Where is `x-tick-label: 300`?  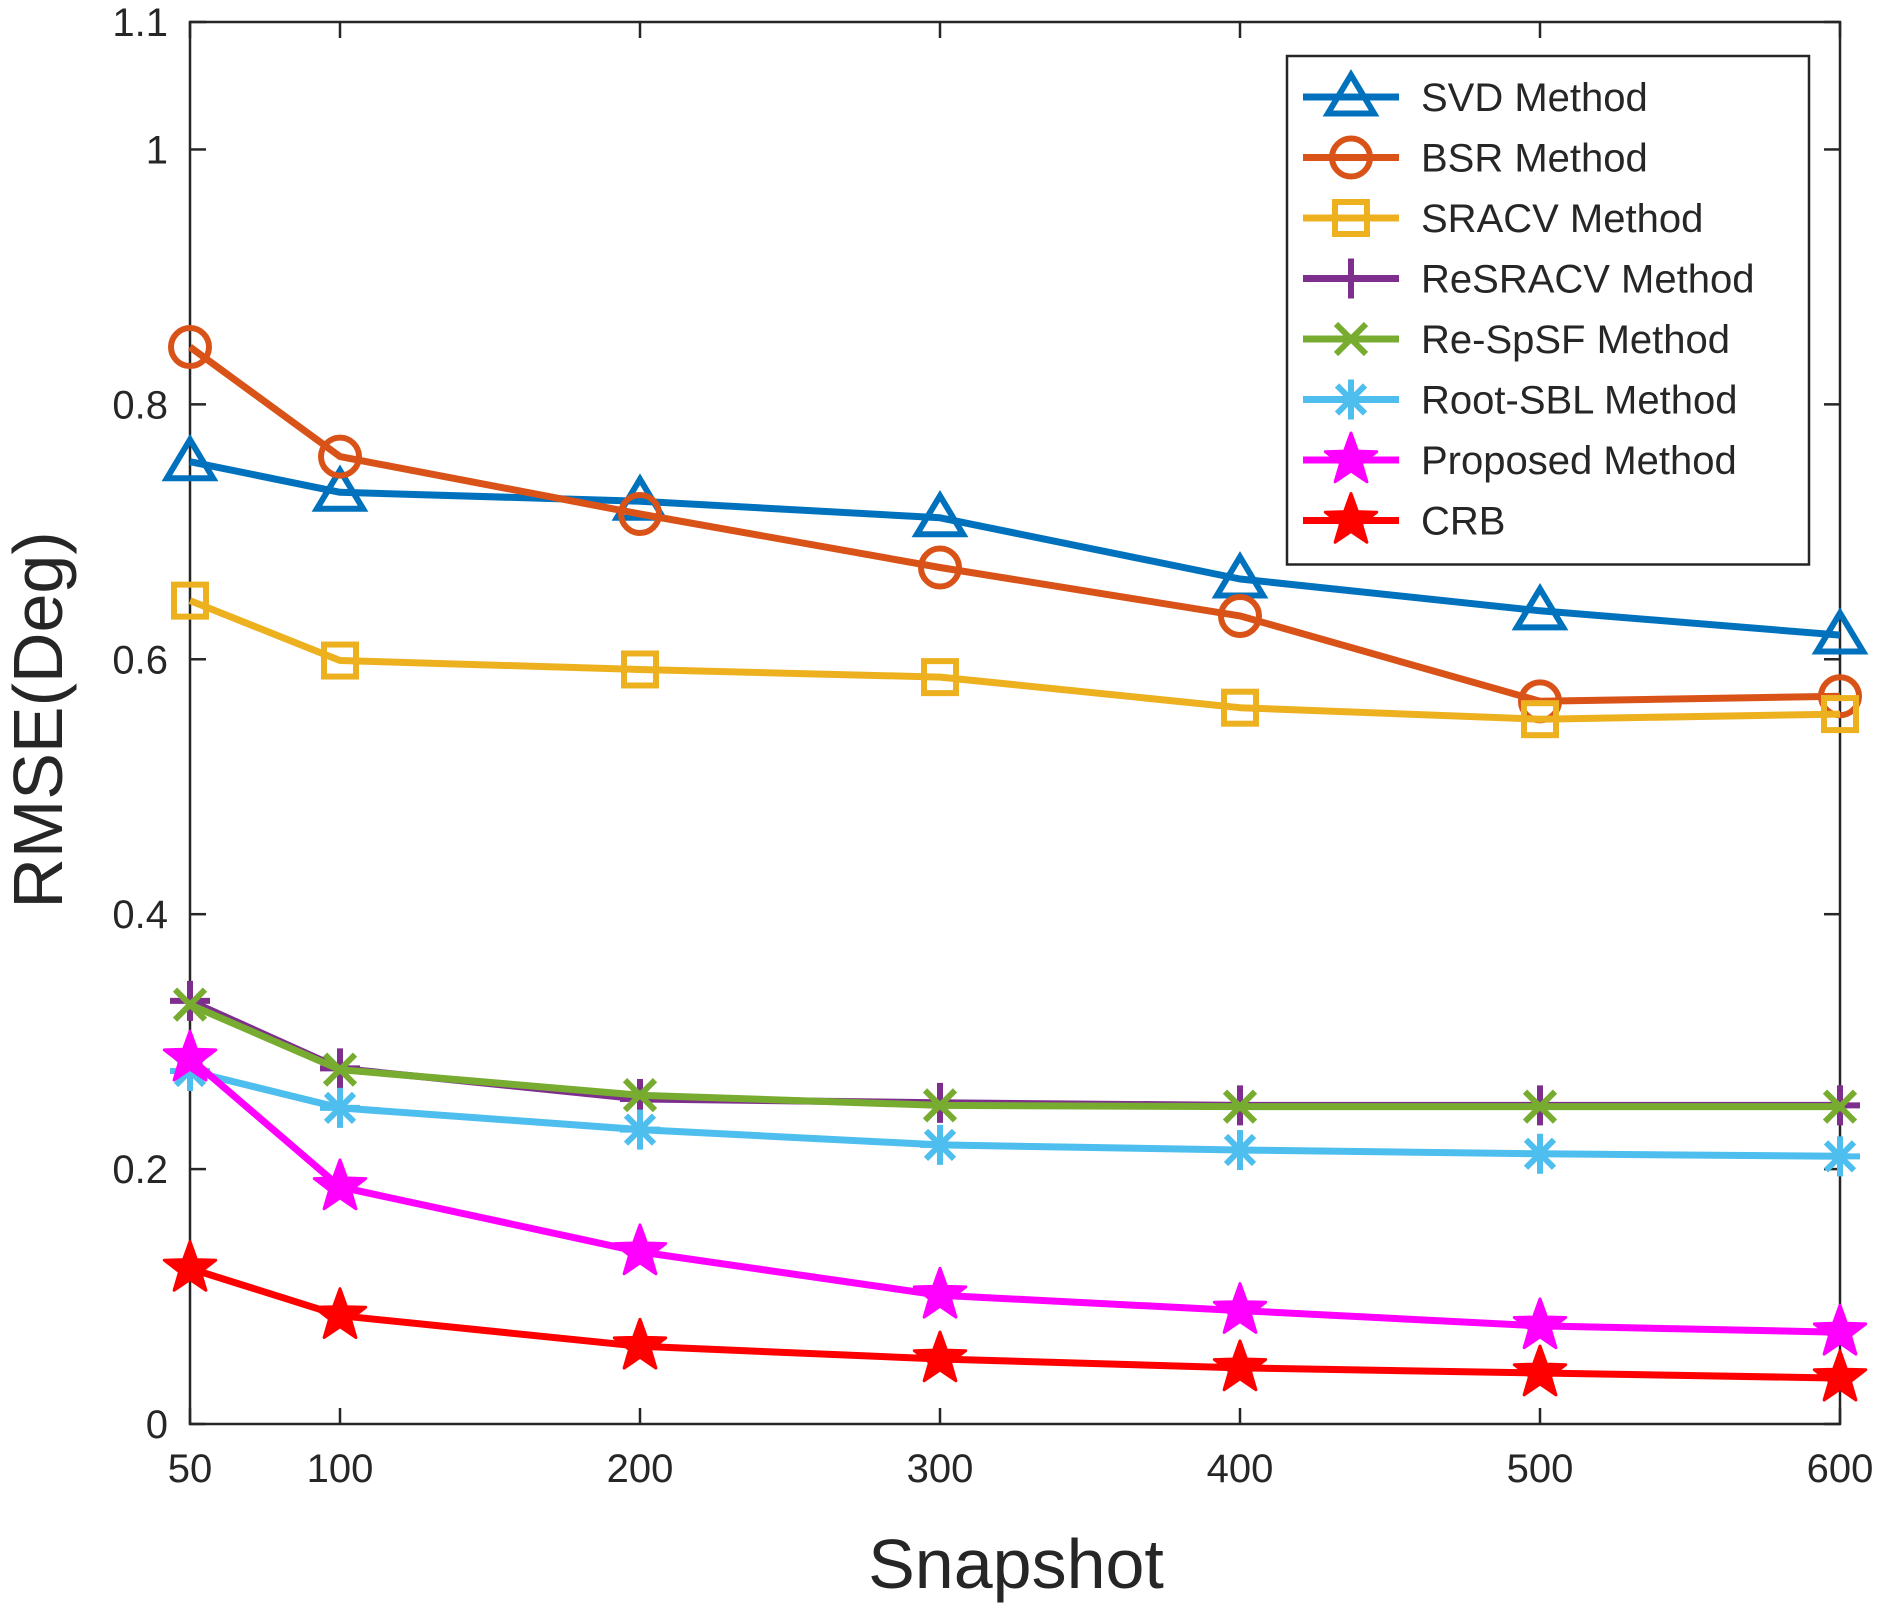 x-tick-label: 300 is located at coordinates (940, 1469).